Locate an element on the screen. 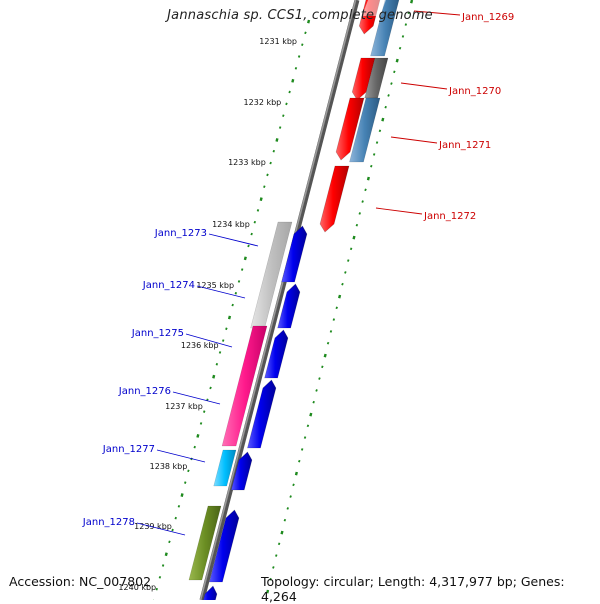 The height and width of the screenshot is (604, 600). tick-label: 1232 kbp is located at coordinates (263, 102).